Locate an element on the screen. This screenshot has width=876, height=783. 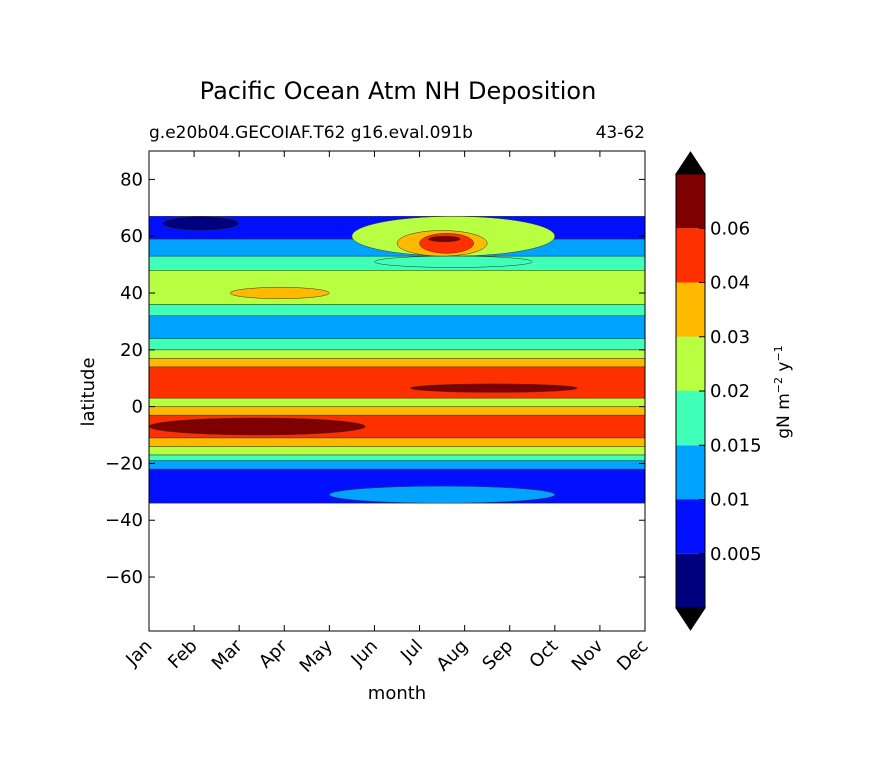
y-tick-label: −40 is located at coordinates (124, 520).